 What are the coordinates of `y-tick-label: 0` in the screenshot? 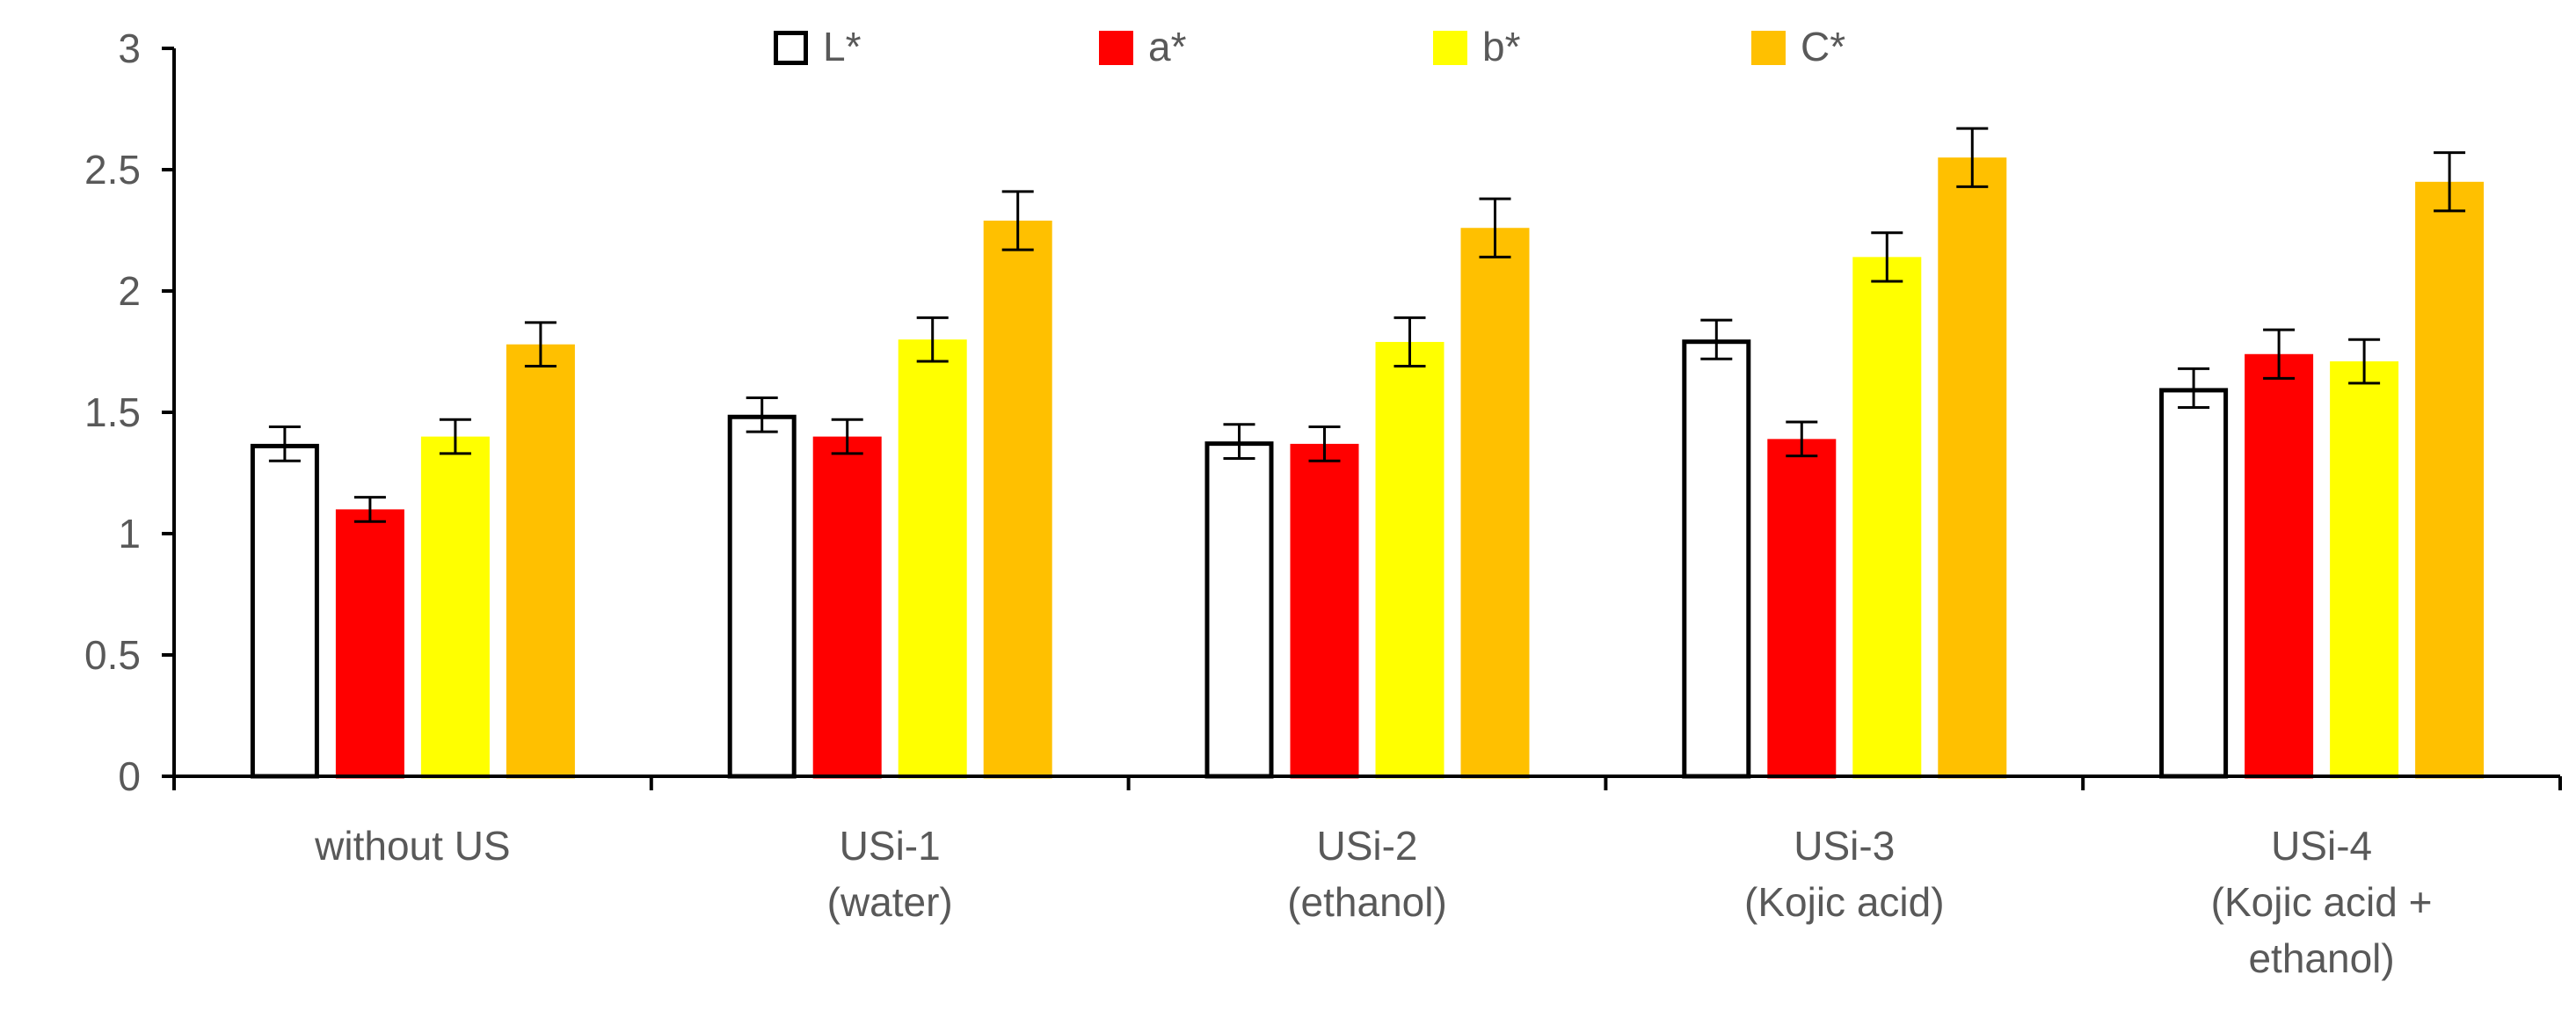 It's located at (129, 776).